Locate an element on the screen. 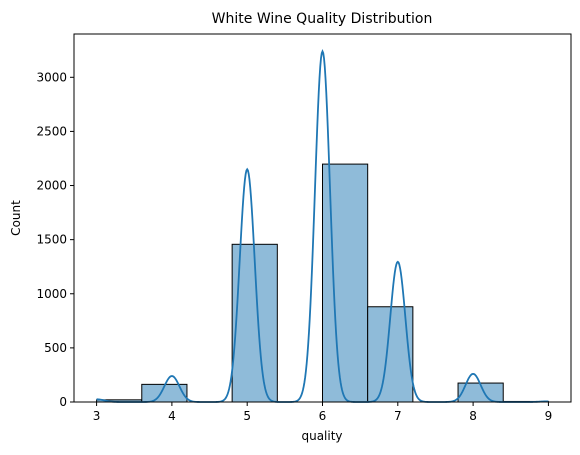  x-tick-label: 5 is located at coordinates (247, 416).